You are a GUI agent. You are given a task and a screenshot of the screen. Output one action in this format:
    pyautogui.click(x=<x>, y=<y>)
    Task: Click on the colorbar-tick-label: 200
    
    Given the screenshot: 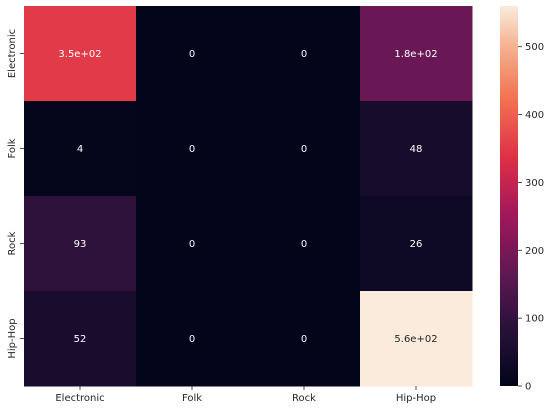 What is the action you would take?
    pyautogui.click(x=534, y=251)
    